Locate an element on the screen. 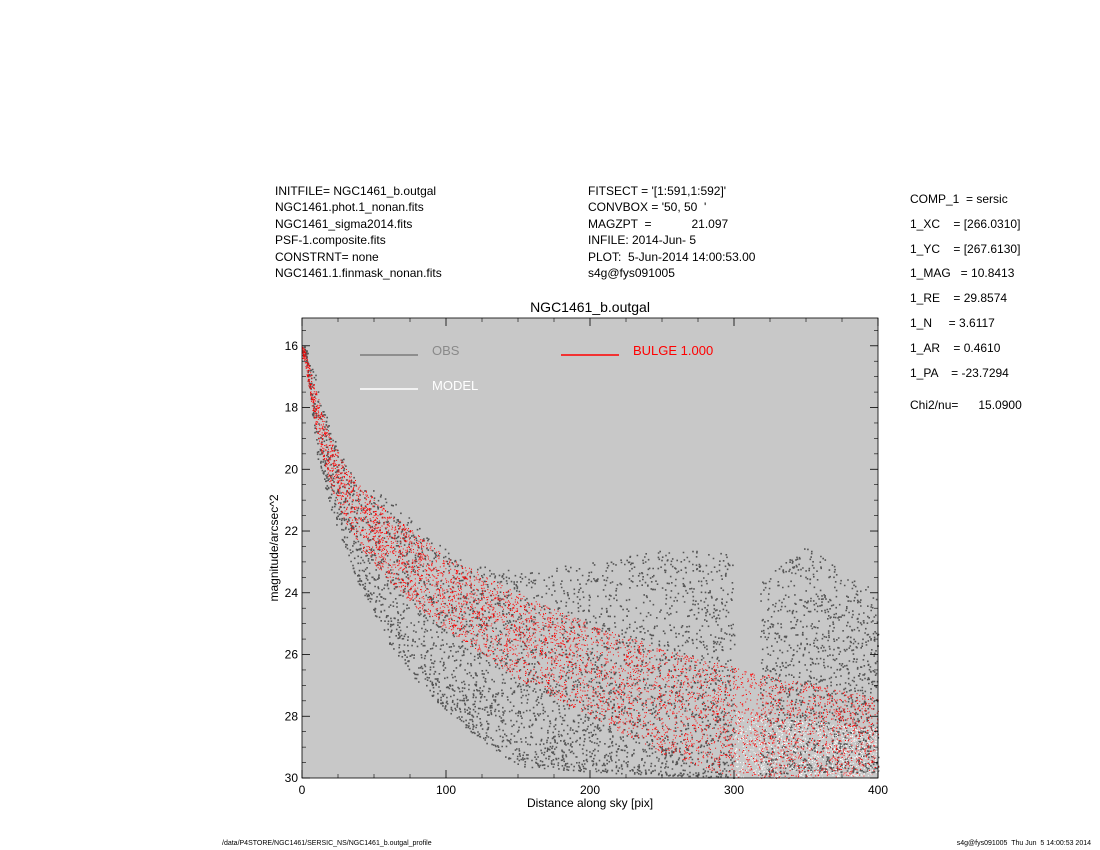 This screenshot has height=850, width=1100. param-line: 1_MAG = 10.8413 is located at coordinates (962, 273).